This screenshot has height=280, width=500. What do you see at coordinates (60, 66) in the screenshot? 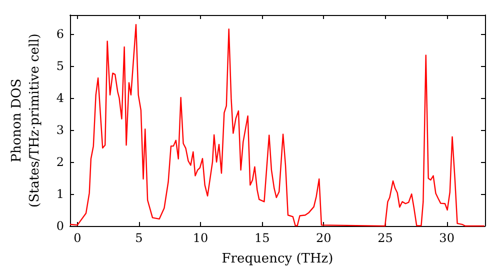
I see `y-tick-label: 5` at bounding box center [60, 66].